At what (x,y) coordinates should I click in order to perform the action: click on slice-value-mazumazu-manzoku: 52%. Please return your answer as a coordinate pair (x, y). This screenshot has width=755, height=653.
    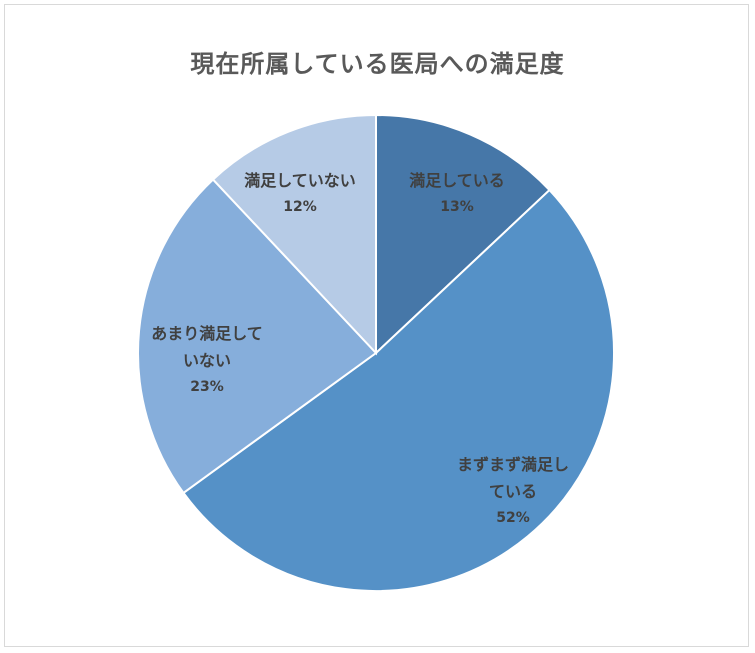
    Looking at the image, I should click on (513, 518).